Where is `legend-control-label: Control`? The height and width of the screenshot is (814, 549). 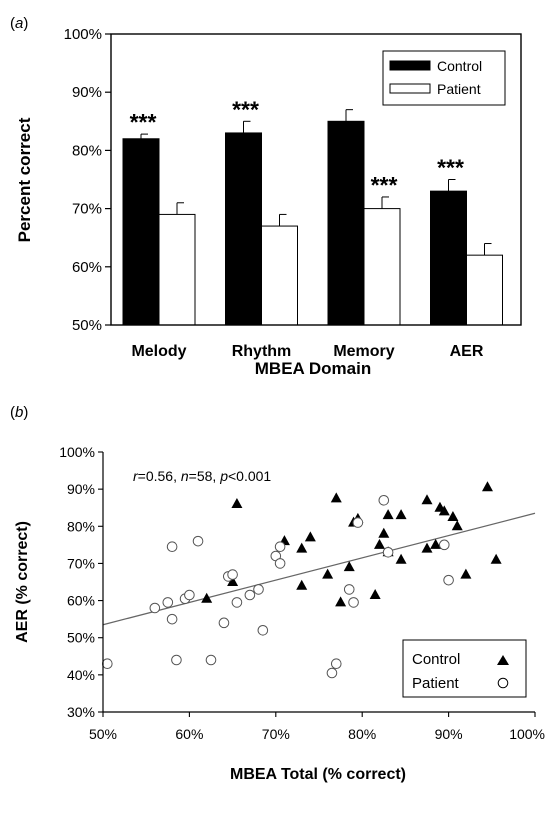 legend-control-label: Control is located at coordinates (459, 66).